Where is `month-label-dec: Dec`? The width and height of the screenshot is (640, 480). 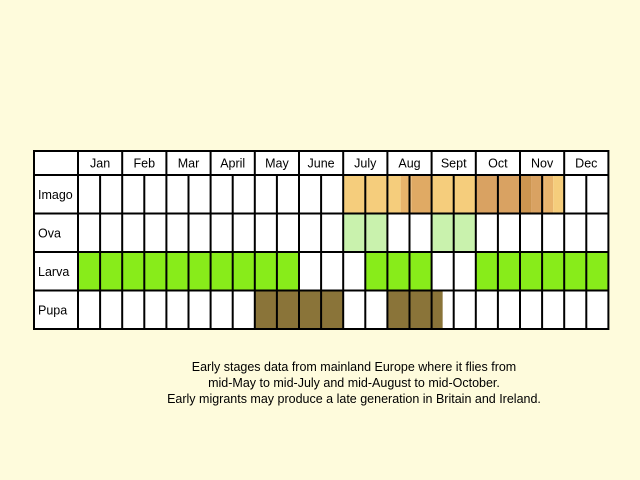
month-label-dec: Dec is located at coordinates (586, 164).